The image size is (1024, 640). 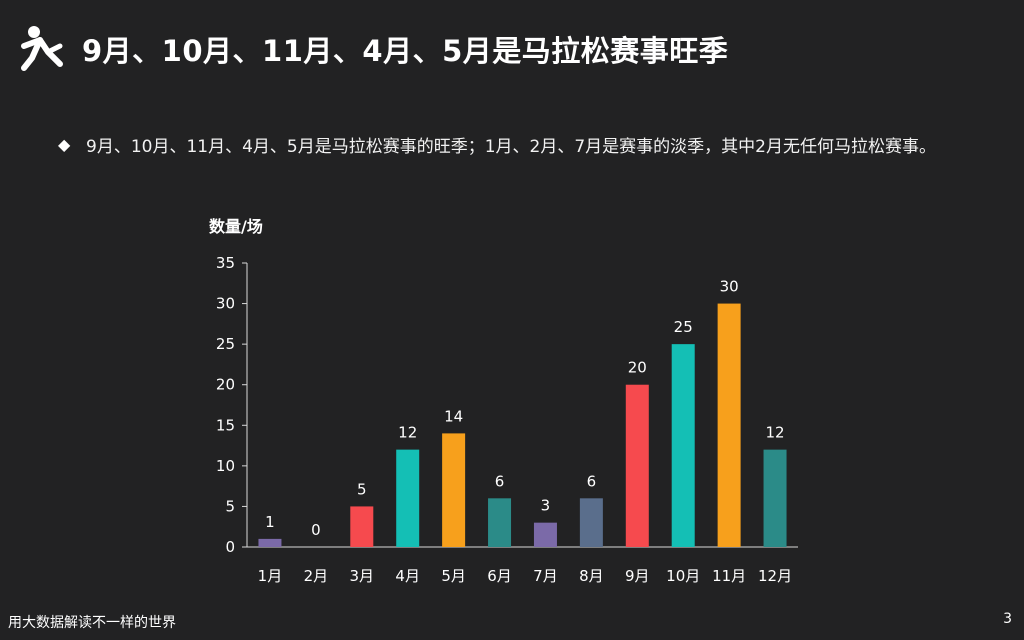 I want to click on bar-6月, so click(x=500, y=522).